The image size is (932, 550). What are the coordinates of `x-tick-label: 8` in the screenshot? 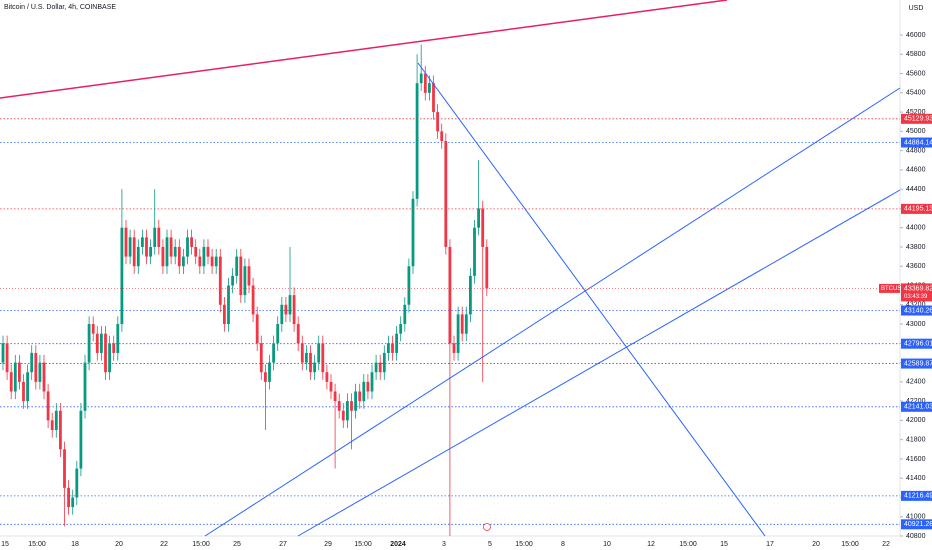 It's located at (563, 544).